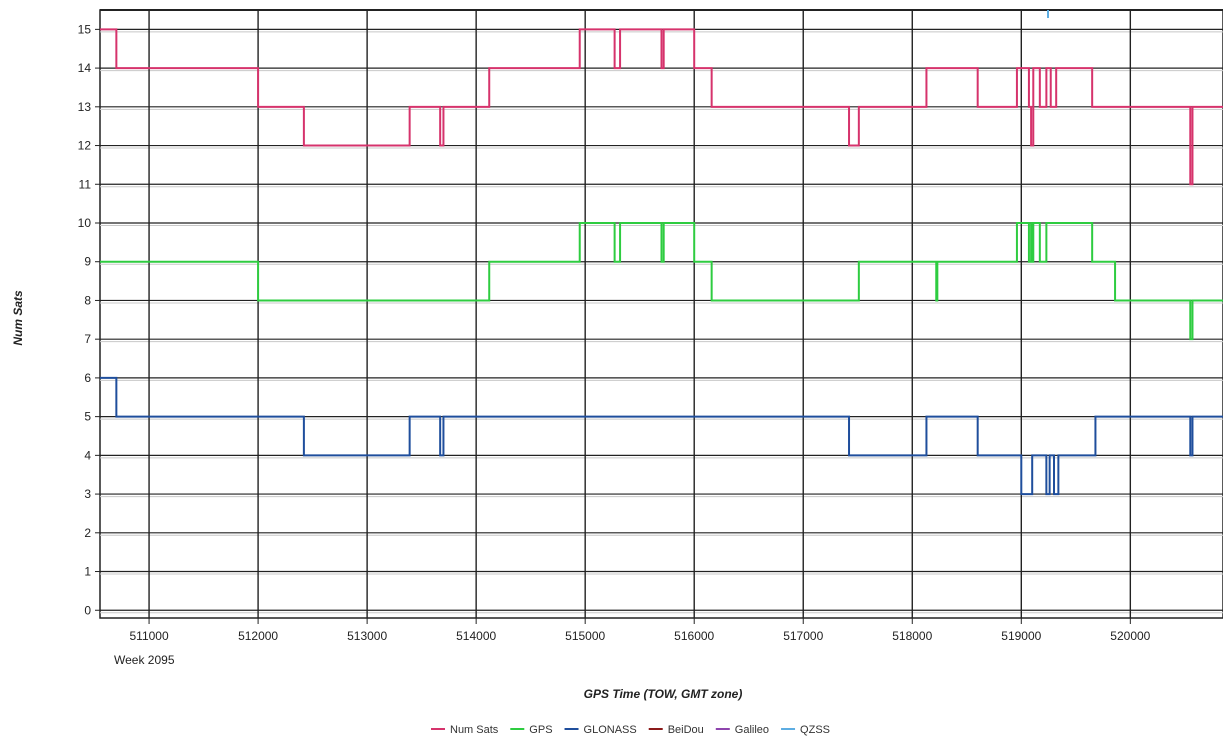 Image resolution: width=1223 pixels, height=744 pixels. What do you see at coordinates (87, 378) in the screenshot?
I see `y-tick-label: 6` at bounding box center [87, 378].